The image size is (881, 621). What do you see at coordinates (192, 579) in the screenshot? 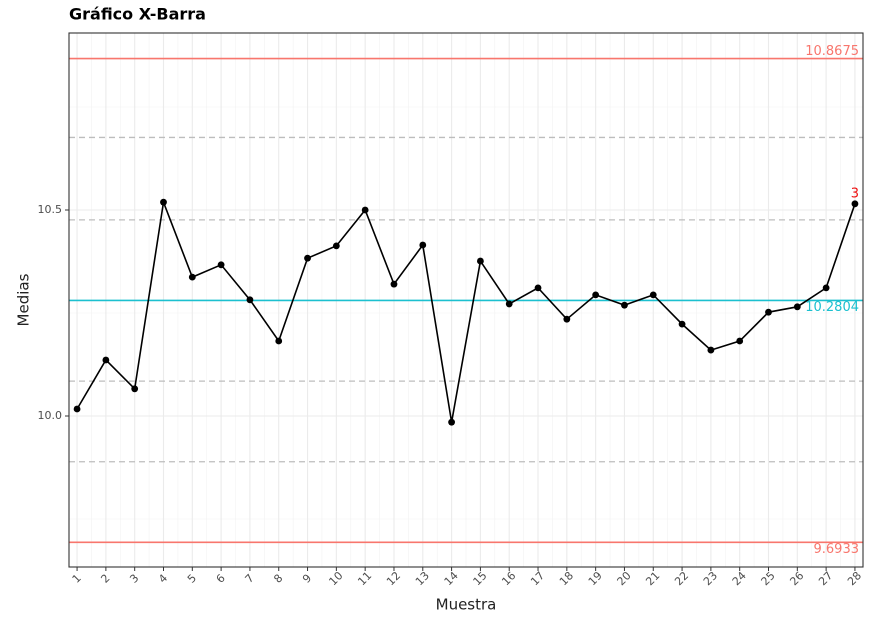
I see `x-tick-label: 5` at bounding box center [192, 579].